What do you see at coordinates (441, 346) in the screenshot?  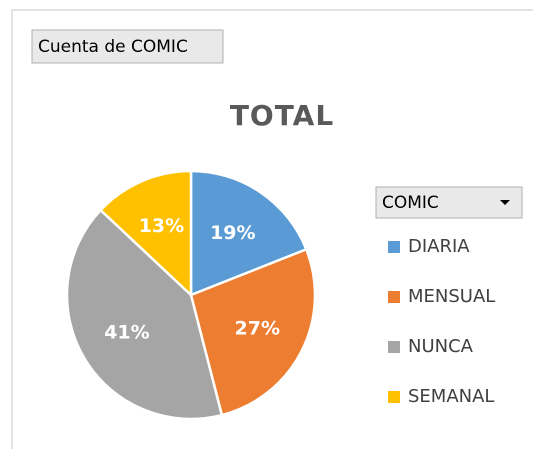 I see `legend-label: NUNCA` at bounding box center [441, 346].